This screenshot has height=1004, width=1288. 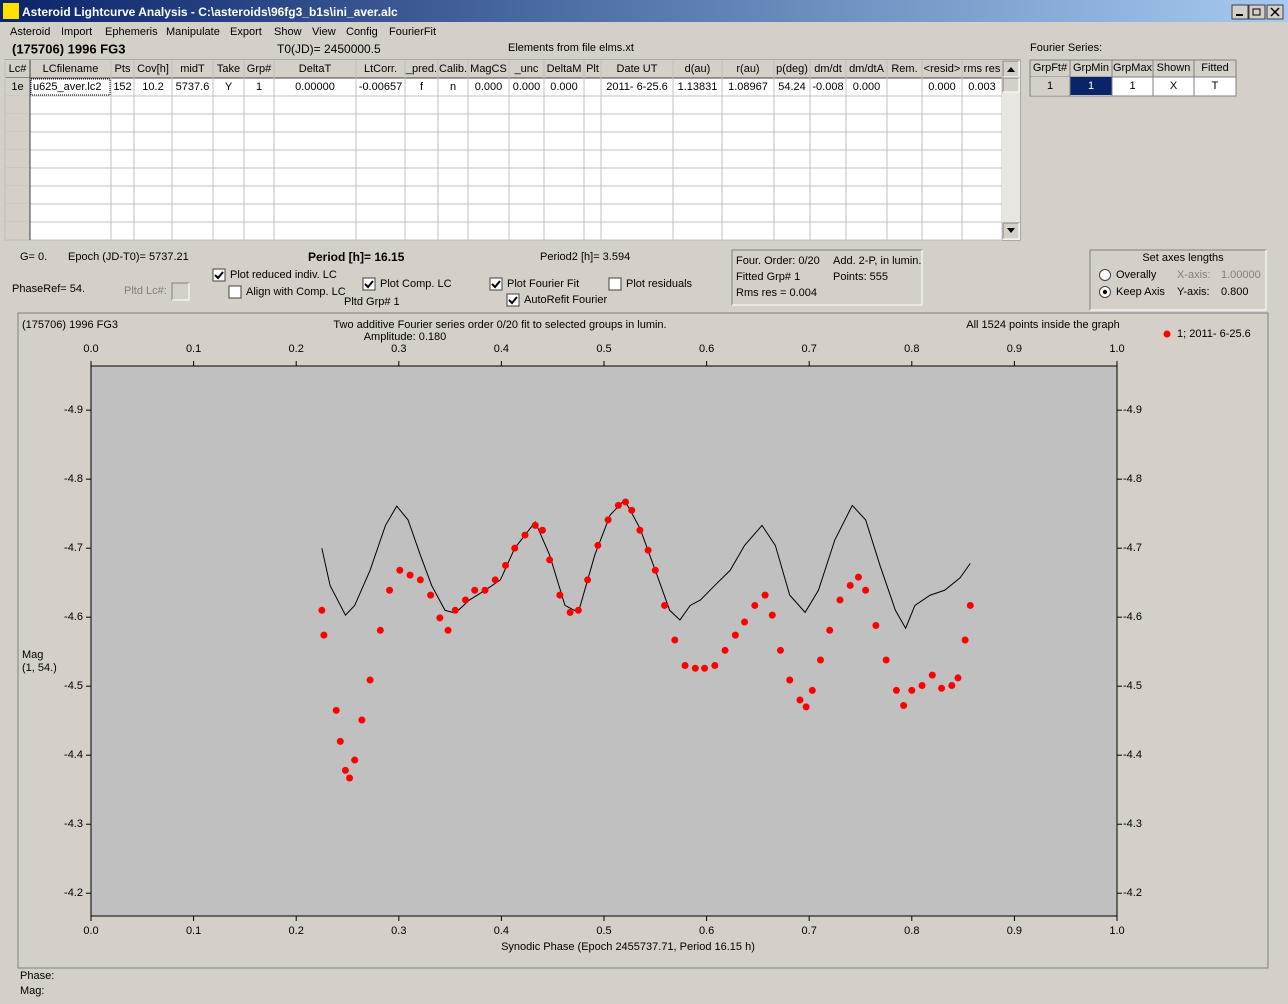 I want to click on chart-note: All 1524 points inside the graph, so click(x=1043, y=325).